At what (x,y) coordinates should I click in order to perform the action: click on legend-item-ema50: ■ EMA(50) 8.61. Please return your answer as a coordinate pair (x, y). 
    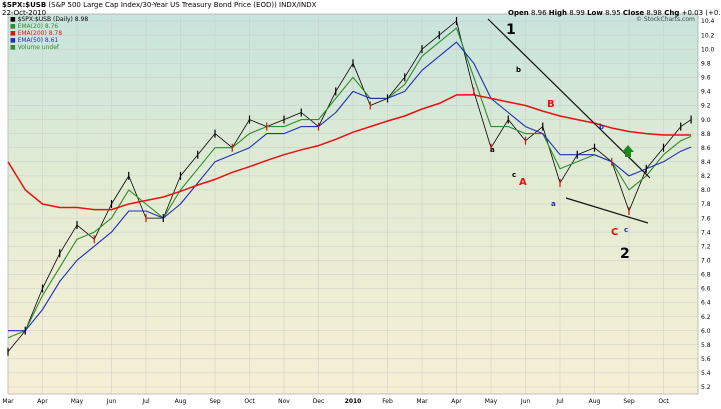
    Looking at the image, I should click on (34, 40).